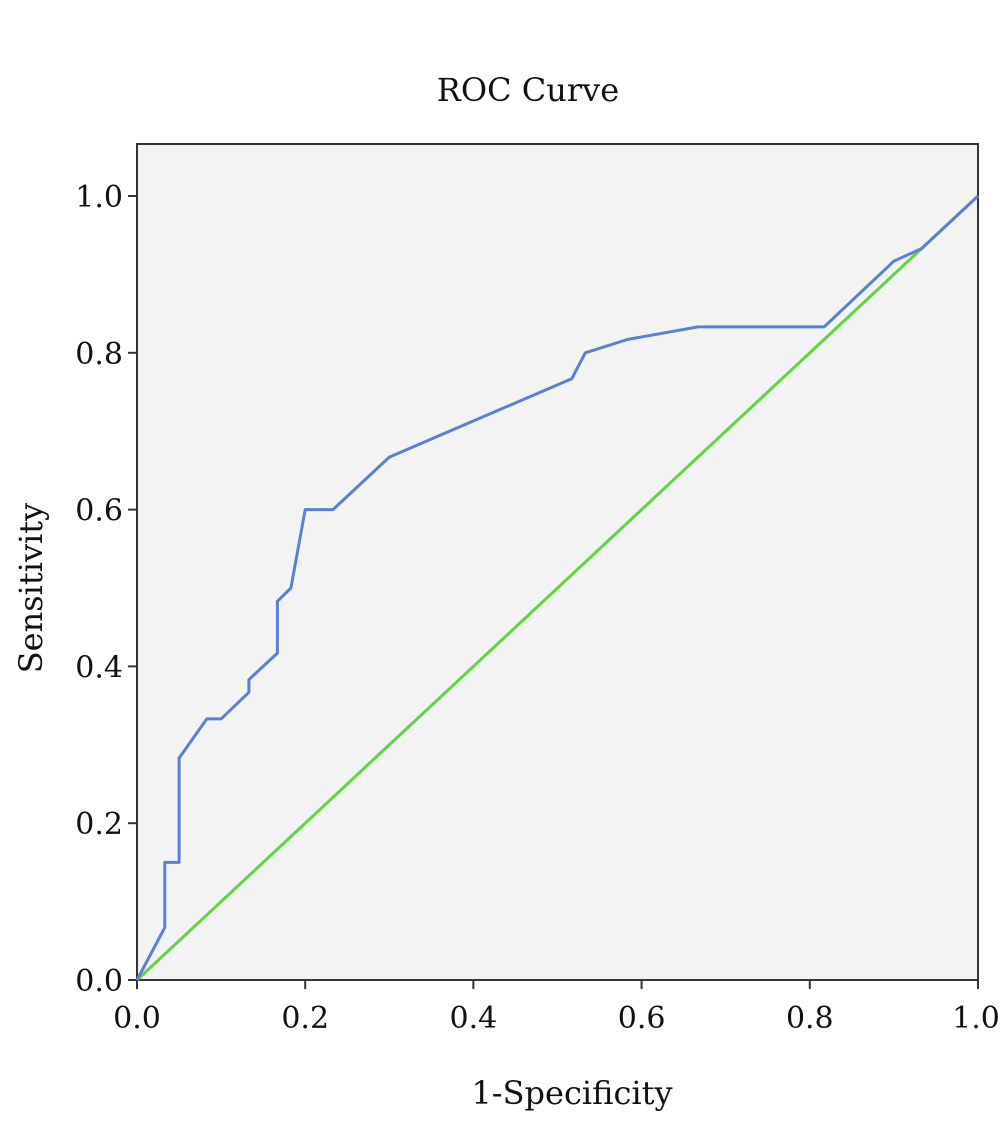 This screenshot has height=1132, width=1000. Describe the element at coordinates (99, 197) in the screenshot. I see `y-tick-label: 1.0` at that location.